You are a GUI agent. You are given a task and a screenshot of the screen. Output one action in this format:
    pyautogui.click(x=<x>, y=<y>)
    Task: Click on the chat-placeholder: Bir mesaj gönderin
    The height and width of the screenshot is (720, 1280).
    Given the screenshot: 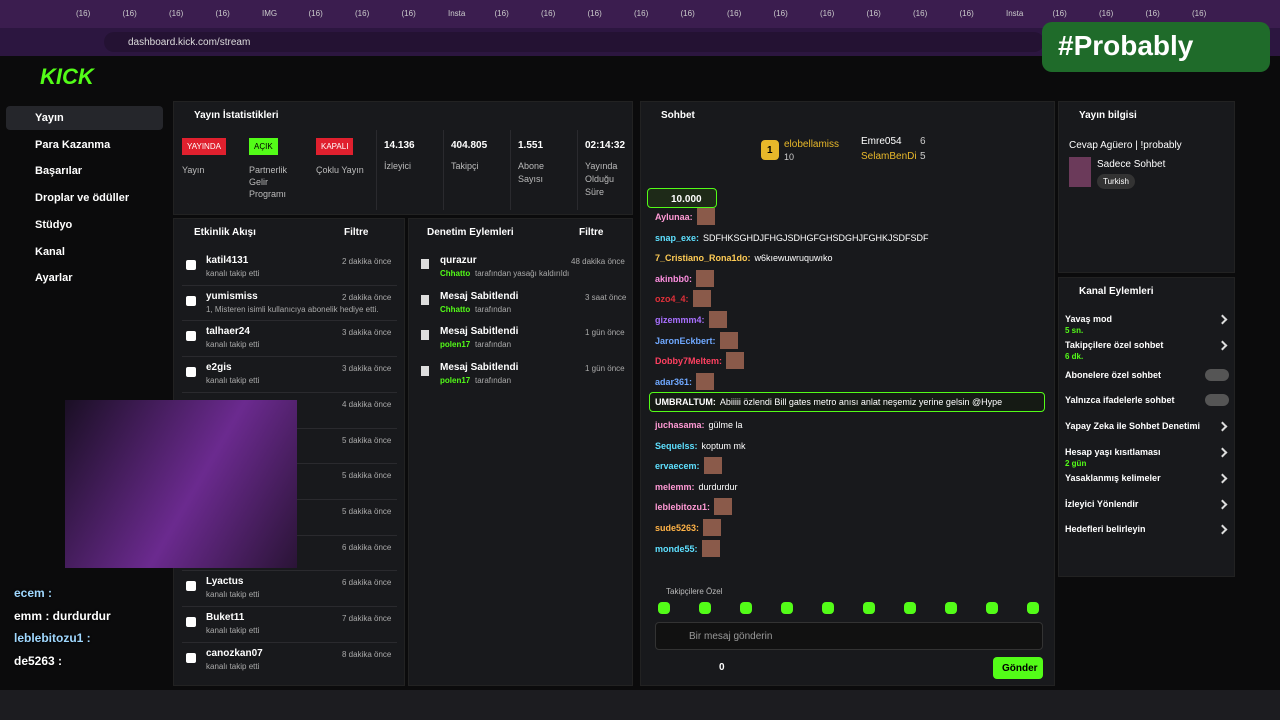 What is the action you would take?
    pyautogui.click(x=731, y=636)
    